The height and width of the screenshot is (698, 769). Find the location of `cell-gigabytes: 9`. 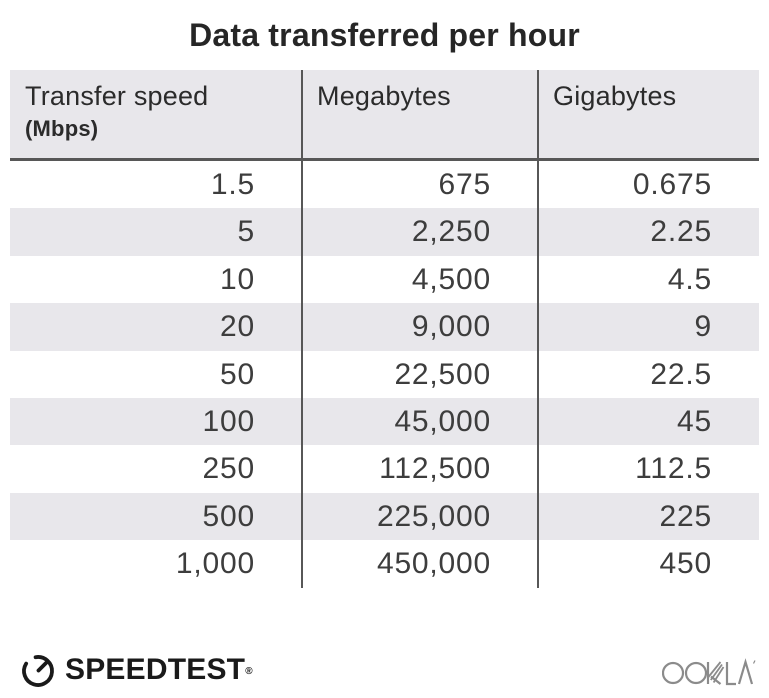

cell-gigabytes: 9 is located at coordinates (703, 327).